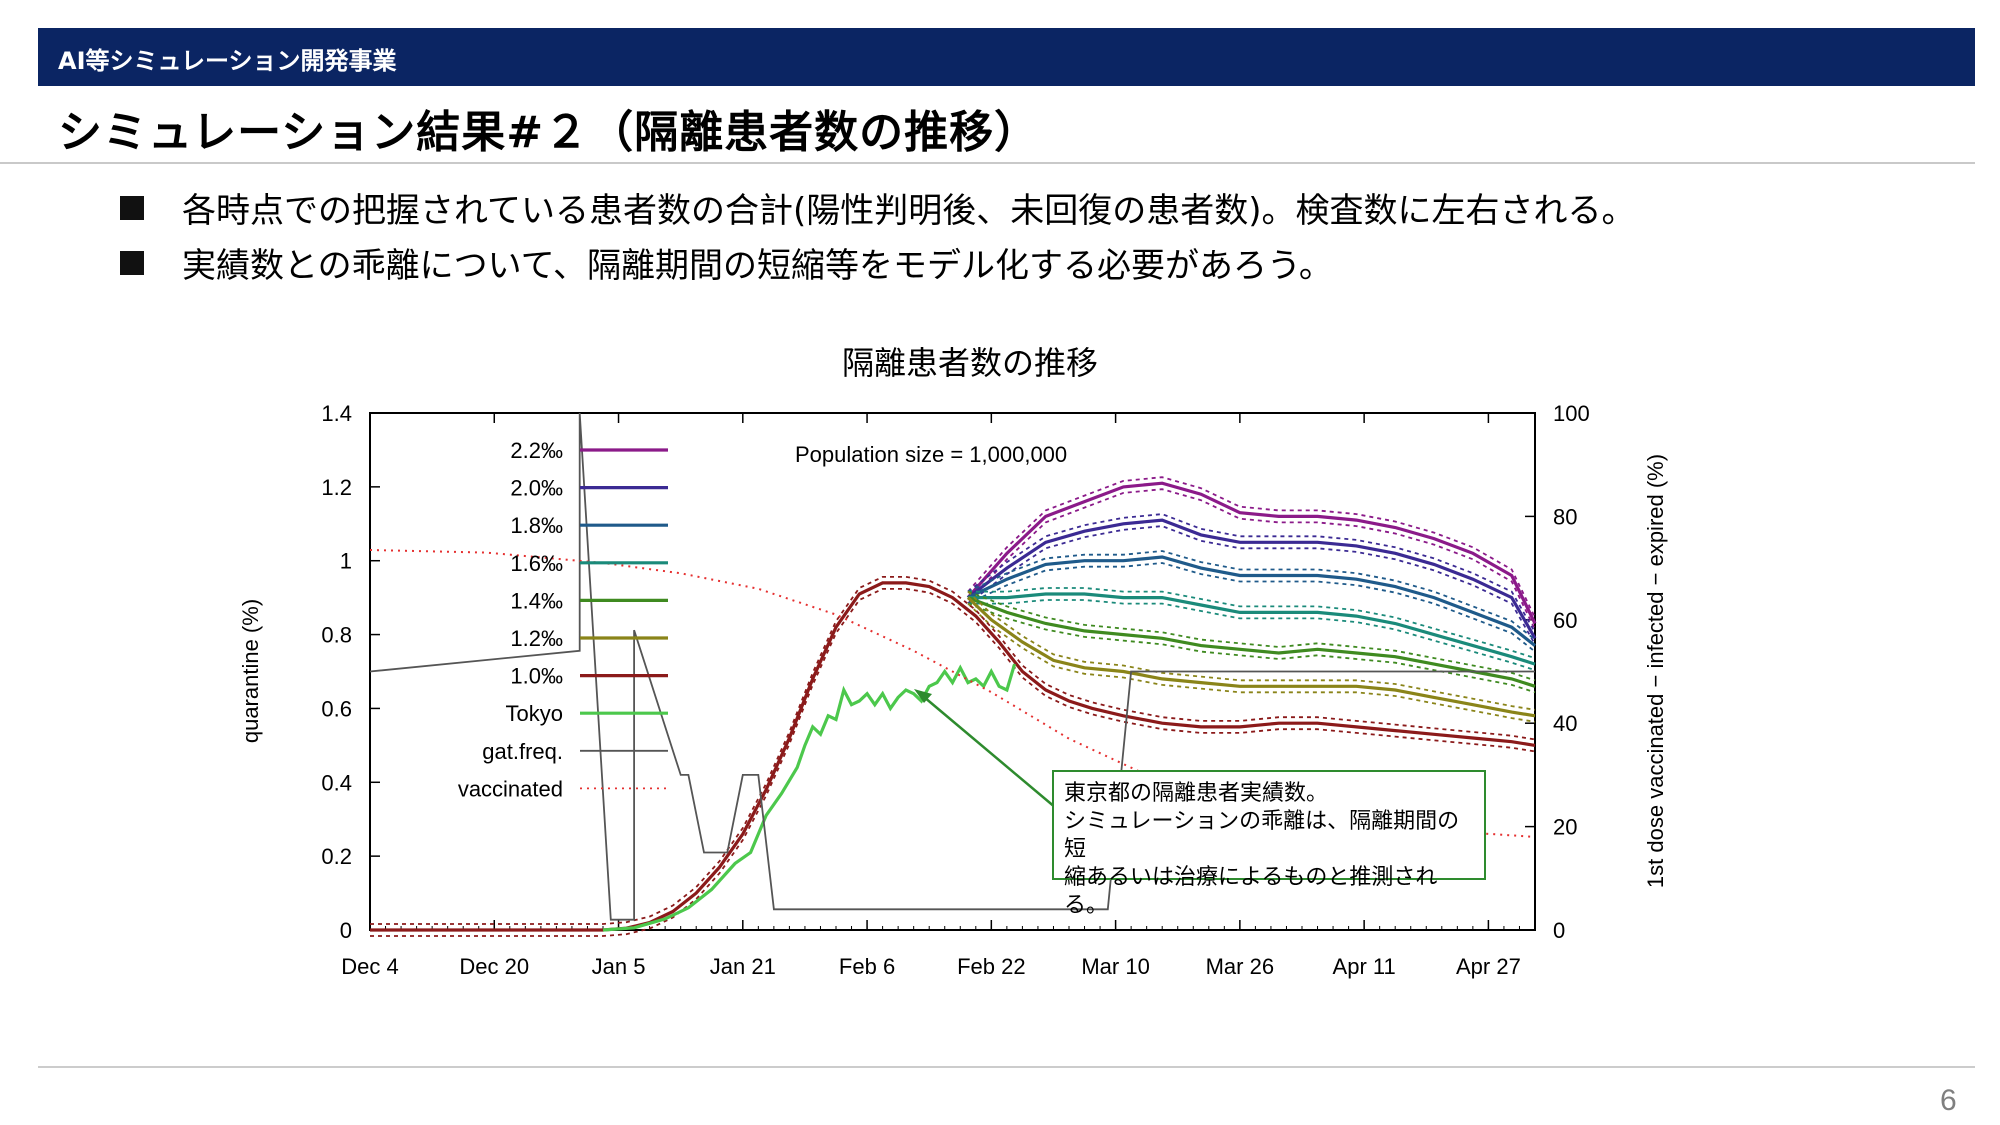 This screenshot has height=1125, width=2000. I want to click on x-tick-label: Jan 5, so click(619, 966).